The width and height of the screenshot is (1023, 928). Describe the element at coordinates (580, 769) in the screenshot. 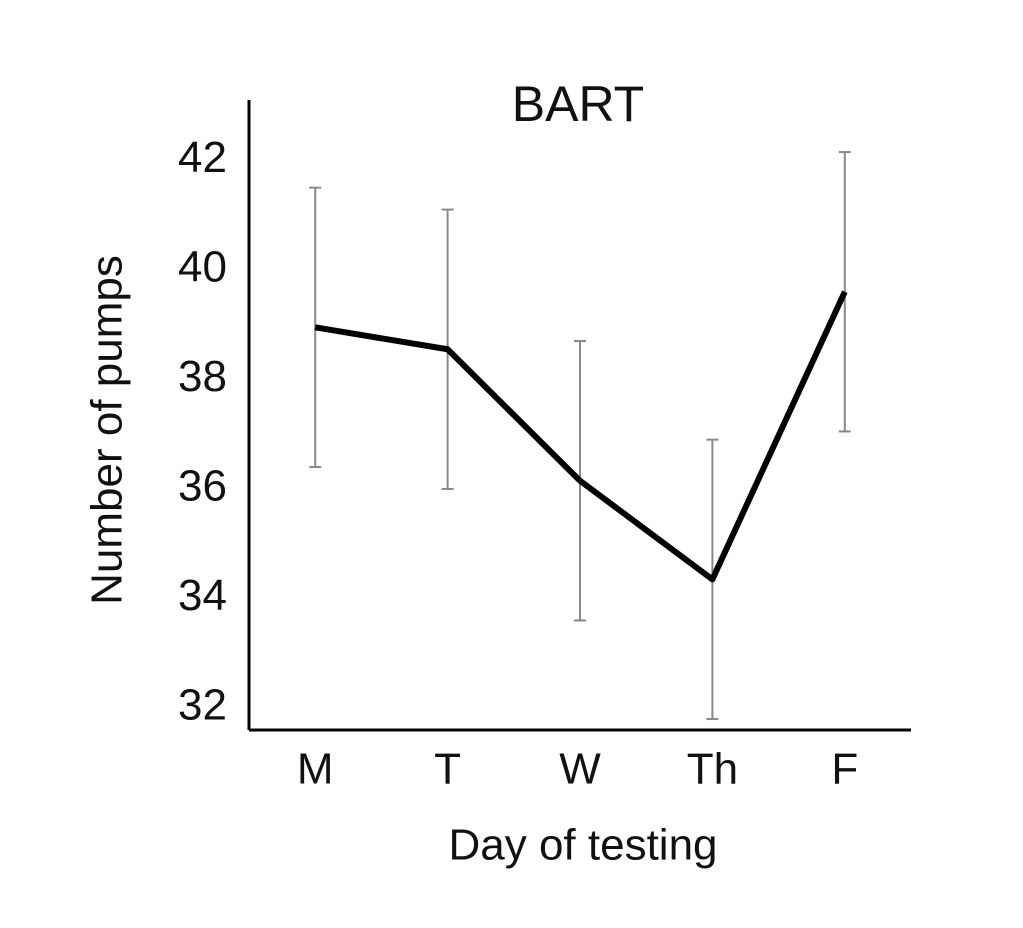

I see `x-tick-label: W` at that location.